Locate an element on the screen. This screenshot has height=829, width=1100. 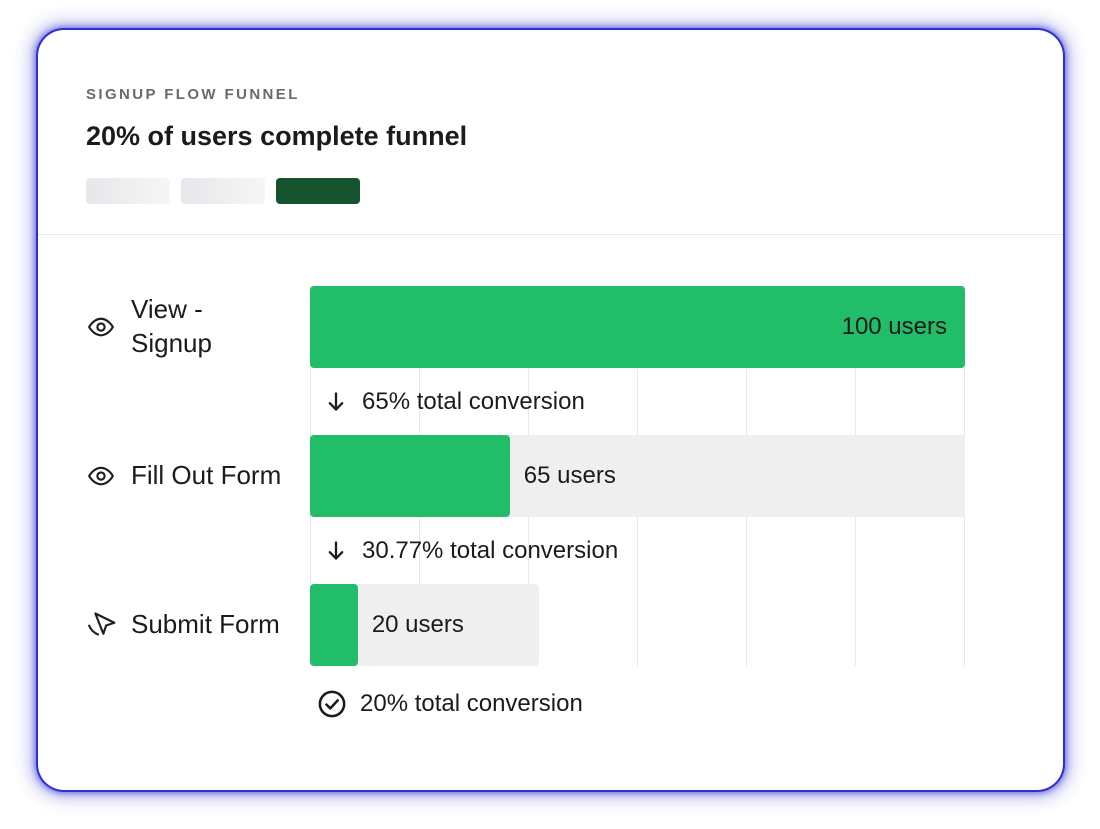
conversion-row-1: 65% total conversion is located at coordinates (525, 401).